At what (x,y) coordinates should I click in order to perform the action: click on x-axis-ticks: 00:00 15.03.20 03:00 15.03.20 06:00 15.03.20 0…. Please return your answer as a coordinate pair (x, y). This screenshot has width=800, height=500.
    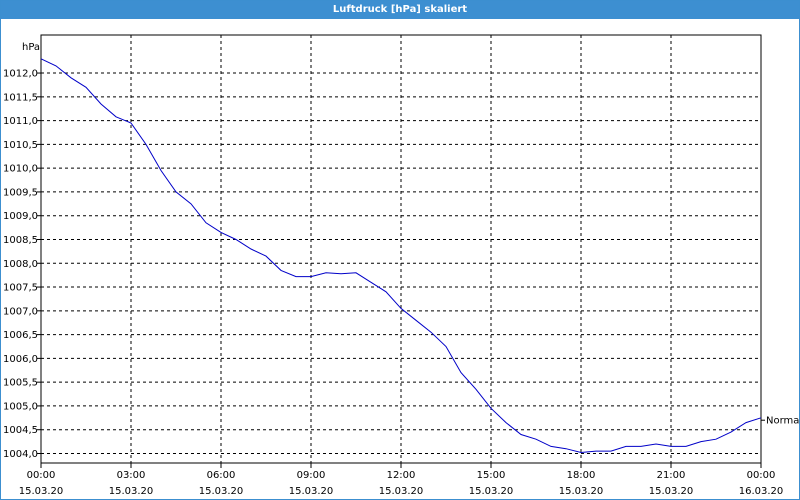
    Looking at the image, I should click on (401, 480).